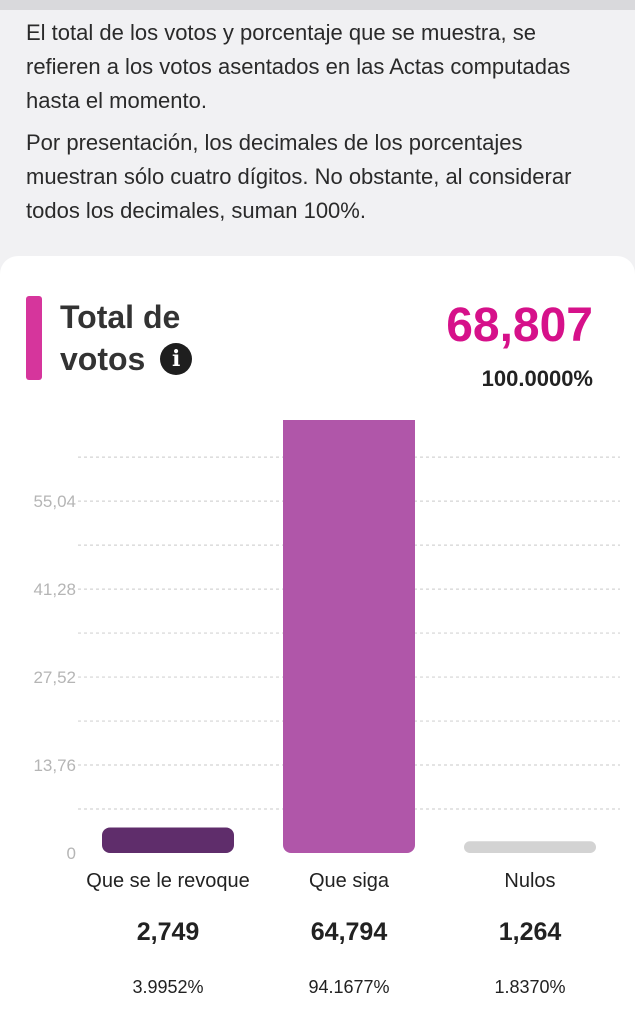 The width and height of the screenshot is (635, 1036). Describe the element at coordinates (167, 881) in the screenshot. I see `category-label: Que se le revoque` at that location.